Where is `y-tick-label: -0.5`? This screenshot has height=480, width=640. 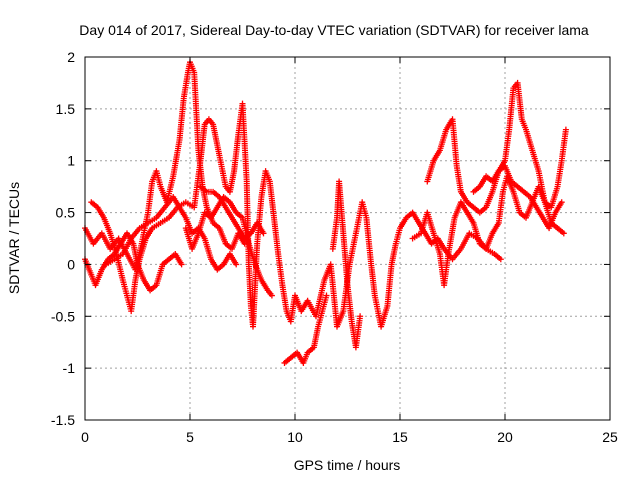
y-tick-label: -0.5 is located at coordinates (63, 316).